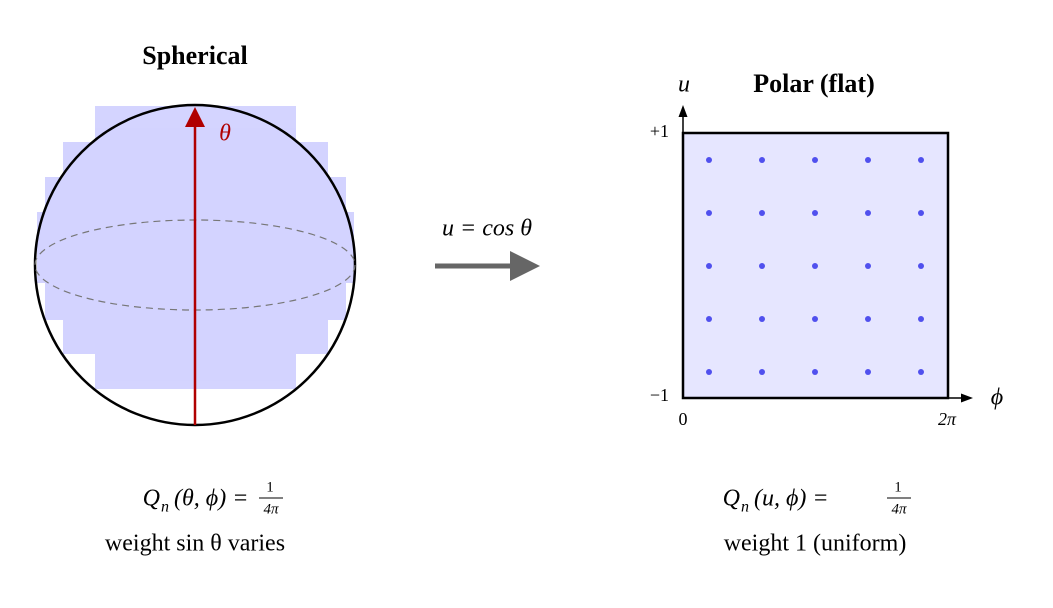  What do you see at coordinates (815, 544) in the screenshot?
I see `right-caption: weight 1 (uniform)` at bounding box center [815, 544].